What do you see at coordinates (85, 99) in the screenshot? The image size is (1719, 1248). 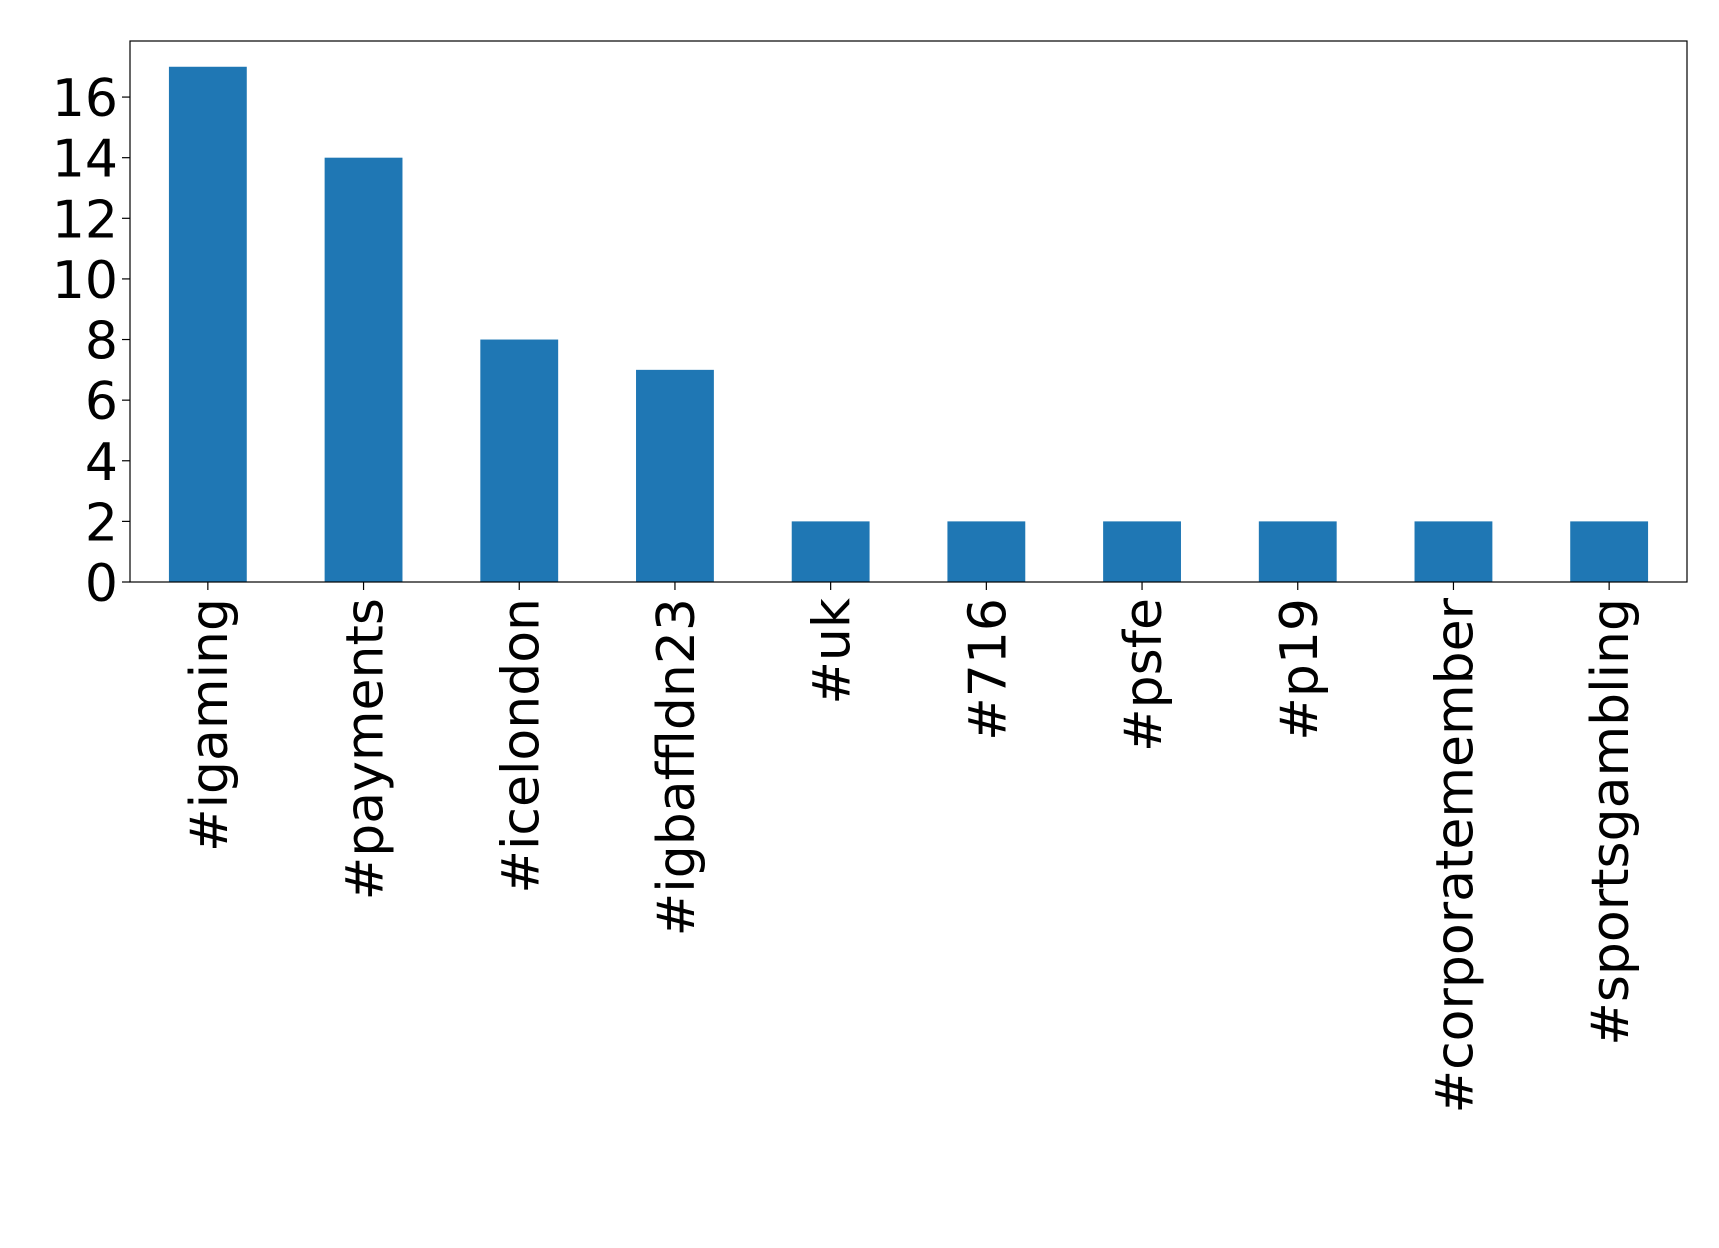 I see `y-tick-label: 16` at bounding box center [85, 99].